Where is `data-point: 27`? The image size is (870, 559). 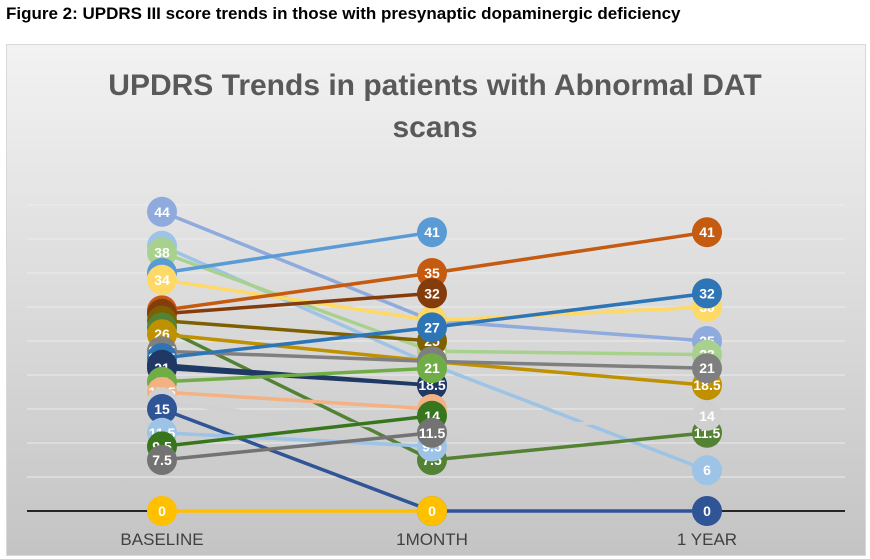 data-point: 27 is located at coordinates (432, 327).